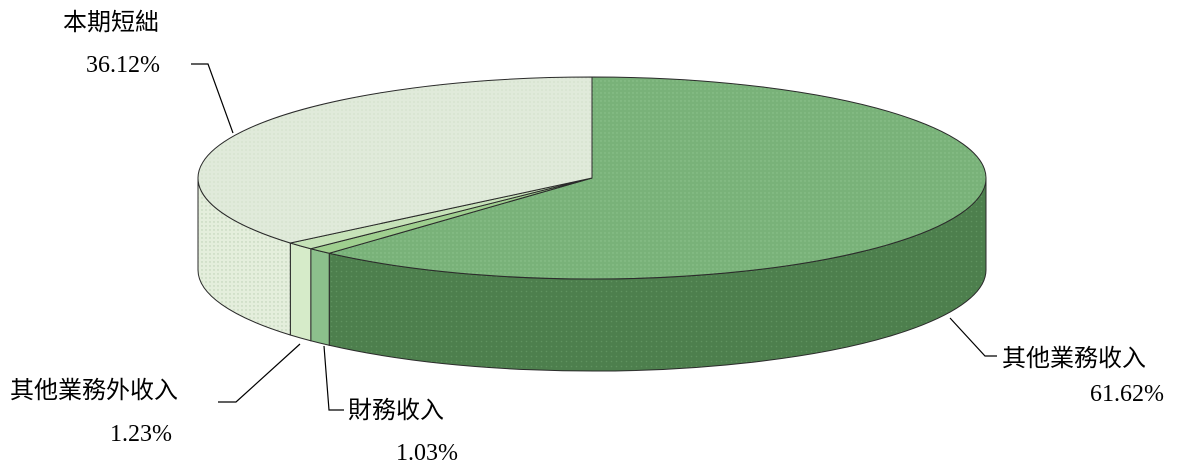  What do you see at coordinates (123, 65) in the screenshot?
I see `slice-value-3: 36.12%` at bounding box center [123, 65].